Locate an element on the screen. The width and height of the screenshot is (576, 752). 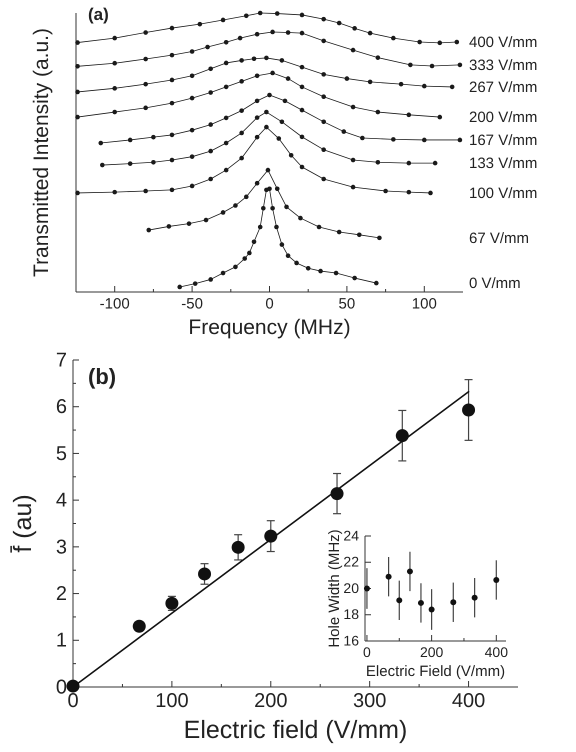
x-tick-label: 0 is located at coordinates (269, 304).